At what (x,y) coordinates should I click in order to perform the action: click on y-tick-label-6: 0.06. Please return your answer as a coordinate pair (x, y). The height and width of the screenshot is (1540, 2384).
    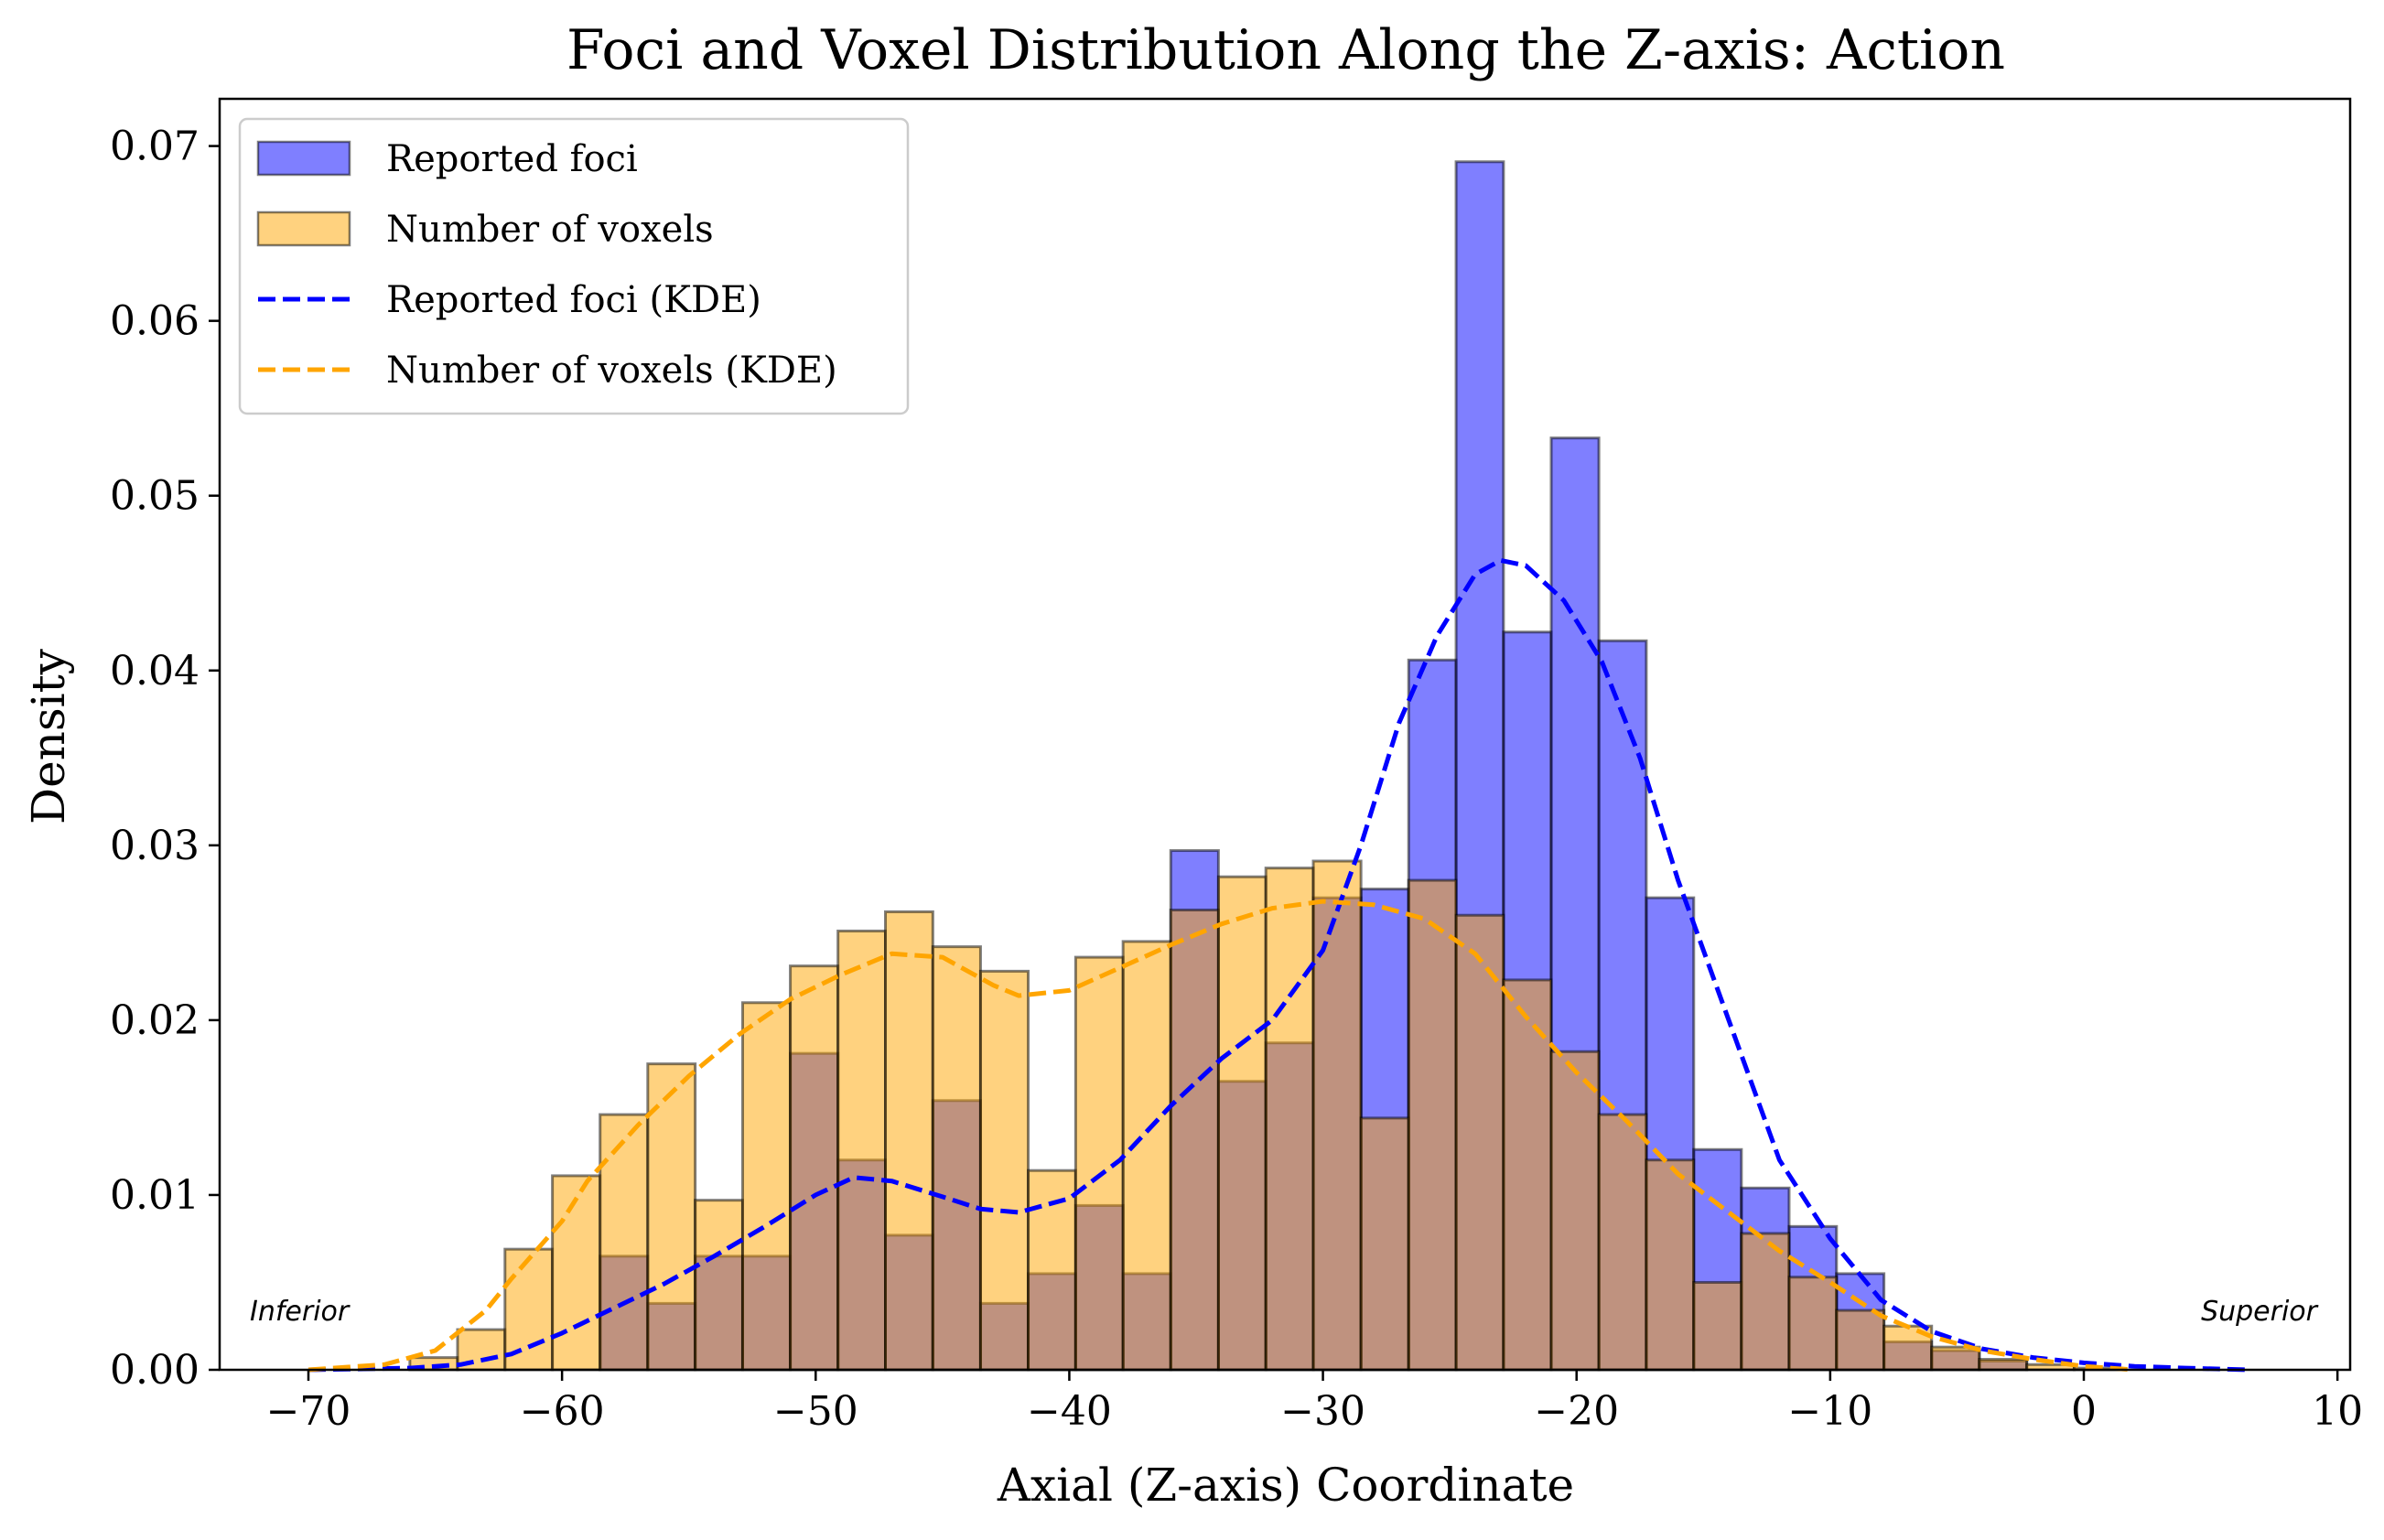
    Looking at the image, I should click on (155, 321).